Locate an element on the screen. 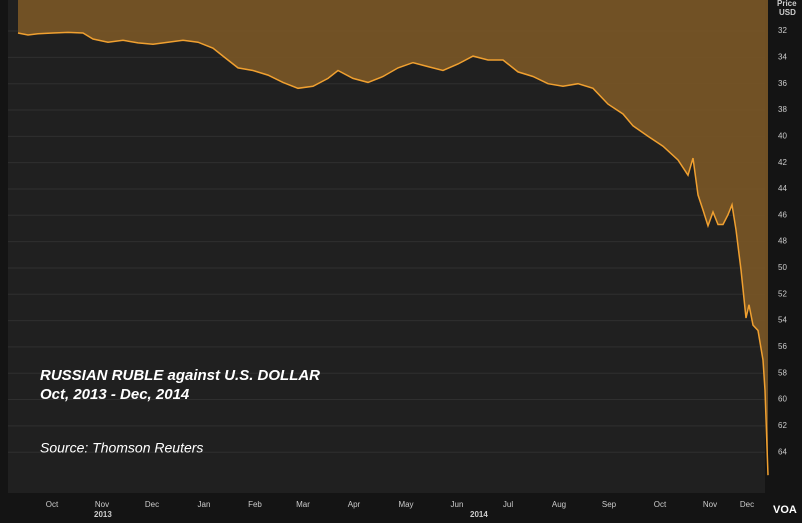 The width and height of the screenshot is (802, 523). y-tick-label: 34 is located at coordinates (782, 56).